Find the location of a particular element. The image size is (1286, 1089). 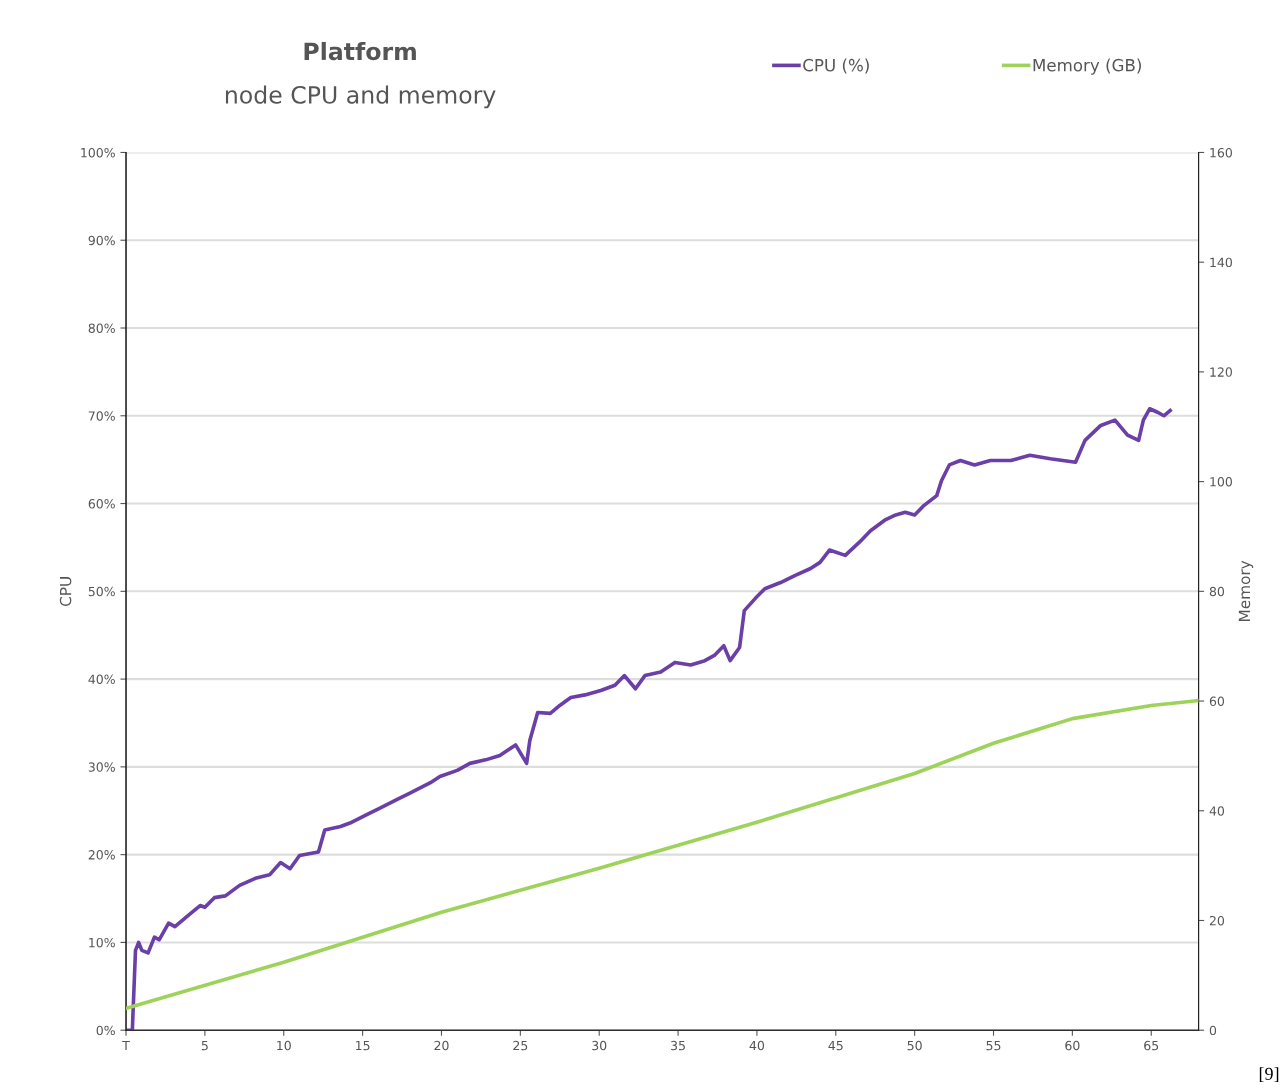

legend-label: CPU (%) is located at coordinates (836, 66).